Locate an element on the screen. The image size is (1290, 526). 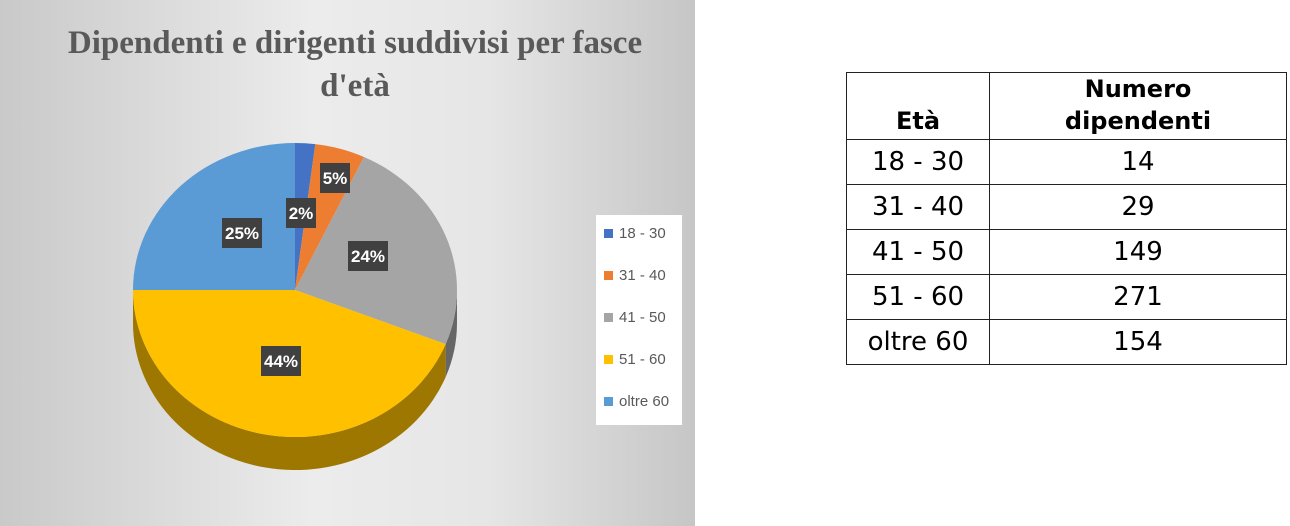
header-eta: Età is located at coordinates (918, 106).